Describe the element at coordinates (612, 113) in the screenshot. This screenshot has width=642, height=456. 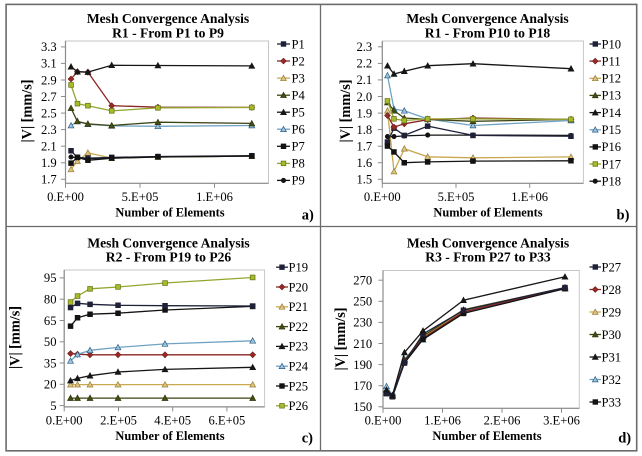
I see `svg-text: P14` at that location.